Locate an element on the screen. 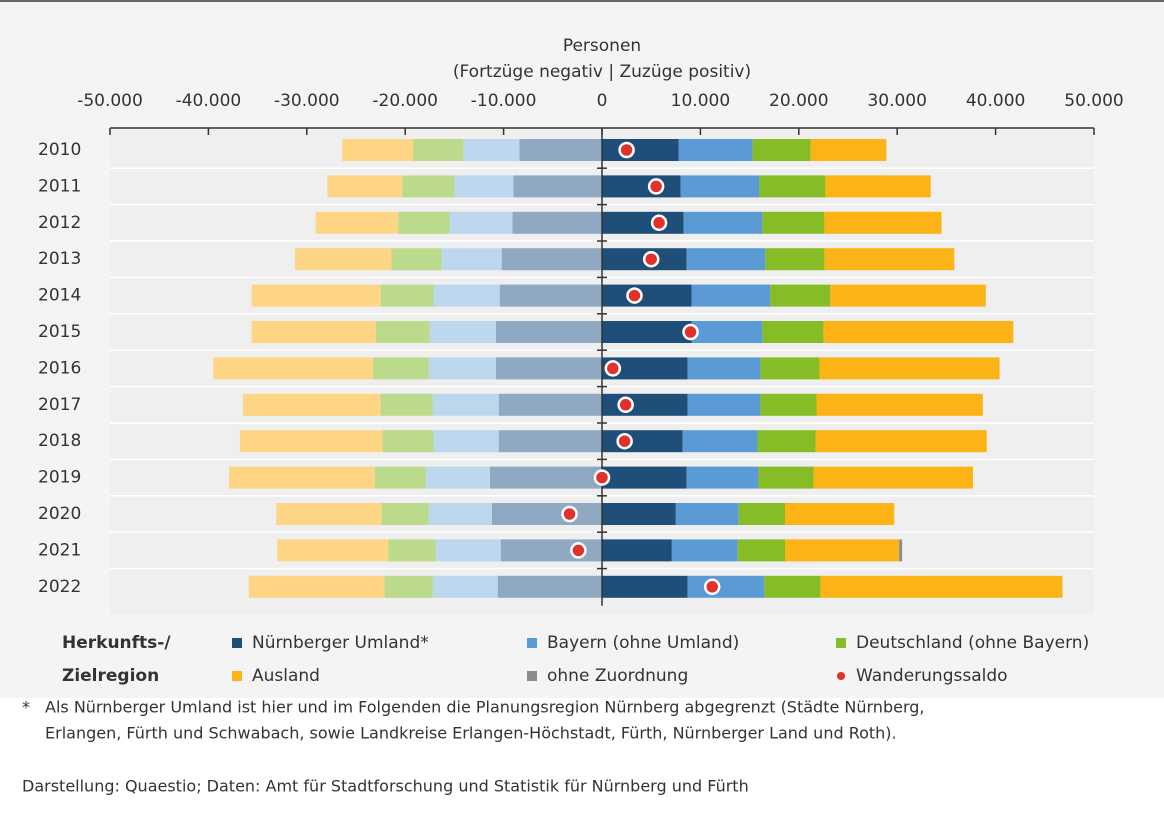  legend-label: Bayern (ohne Umland) is located at coordinates (643, 643).